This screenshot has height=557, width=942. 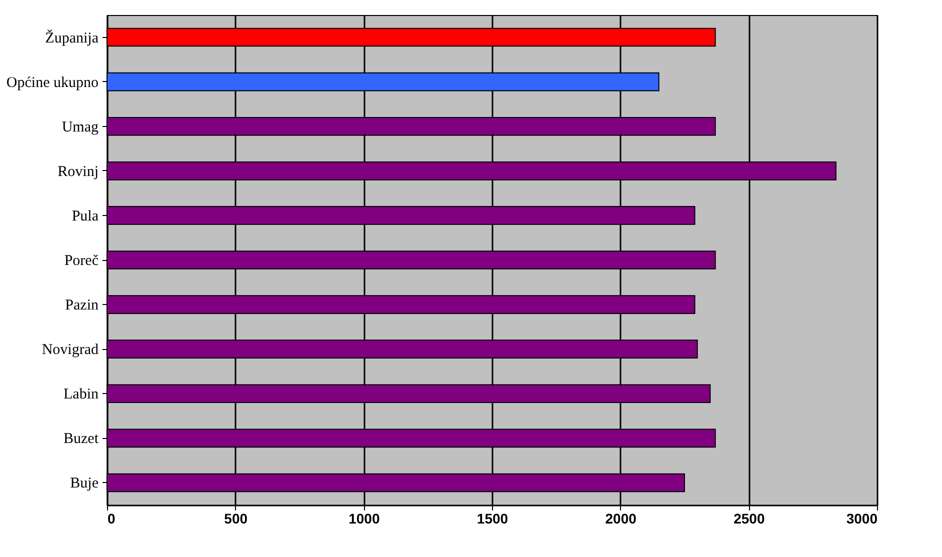 What do you see at coordinates (80, 127) in the screenshot?
I see `y-tick-label: Umag` at bounding box center [80, 127].